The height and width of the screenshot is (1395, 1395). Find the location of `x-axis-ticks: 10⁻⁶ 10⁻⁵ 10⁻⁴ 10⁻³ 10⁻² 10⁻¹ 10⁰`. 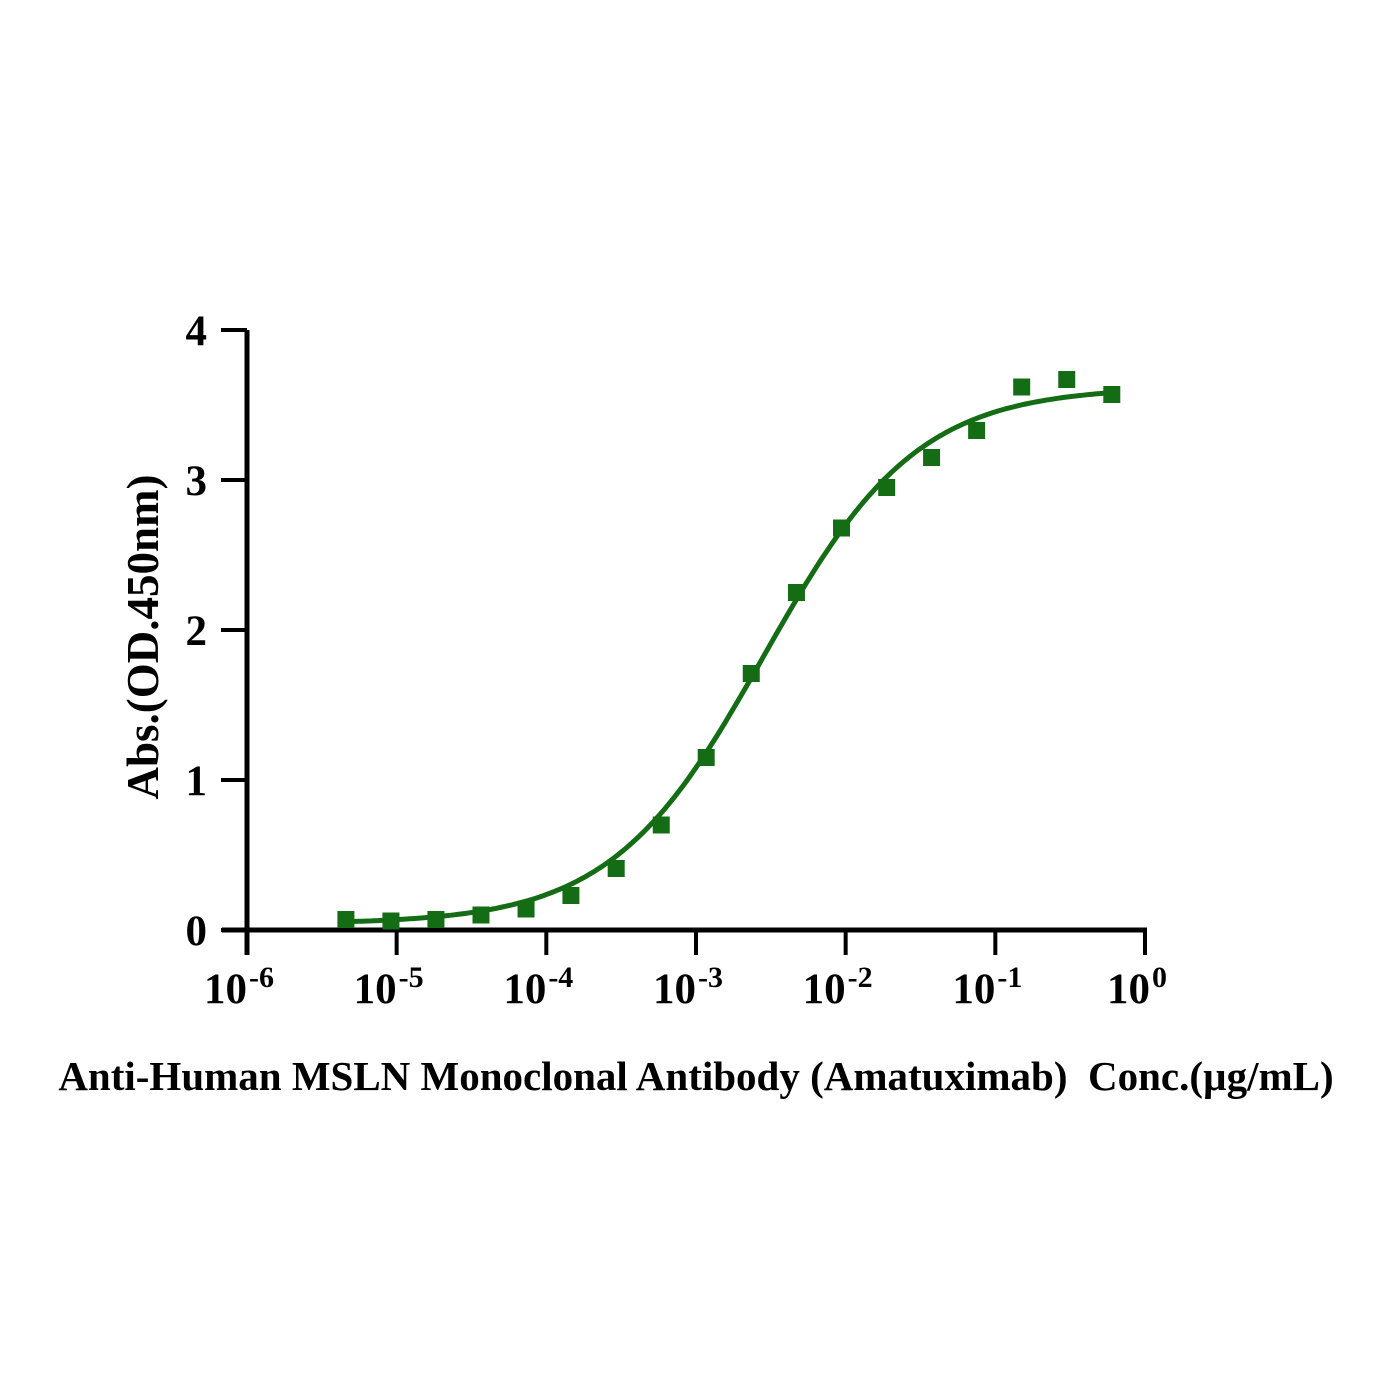

x-axis-ticks: 10⁻⁶ 10⁻⁵ 10⁻⁴ 10⁻³ 10⁻² 10⁻¹ 10⁰ is located at coordinates (685, 971).